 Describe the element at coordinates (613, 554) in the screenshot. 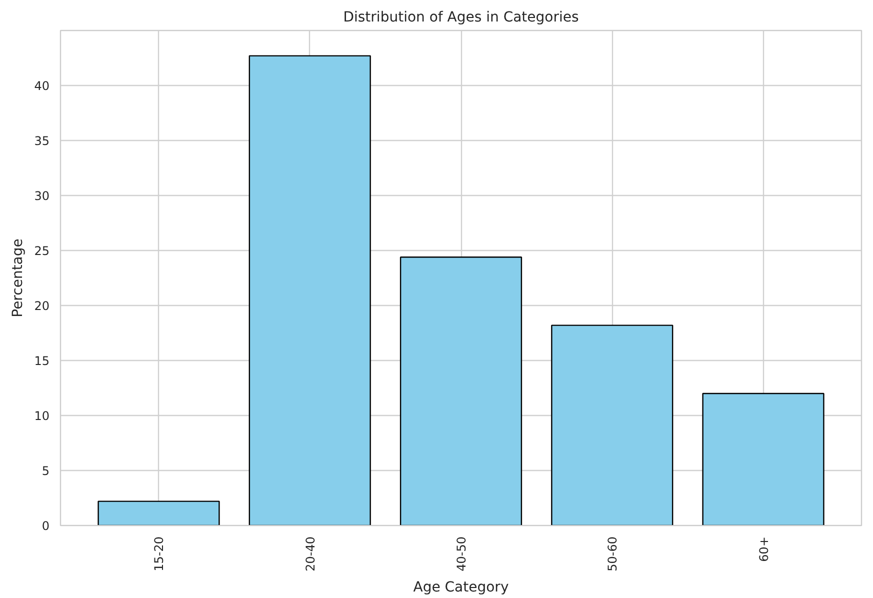

I see `x-tick-label: 50-60` at that location.